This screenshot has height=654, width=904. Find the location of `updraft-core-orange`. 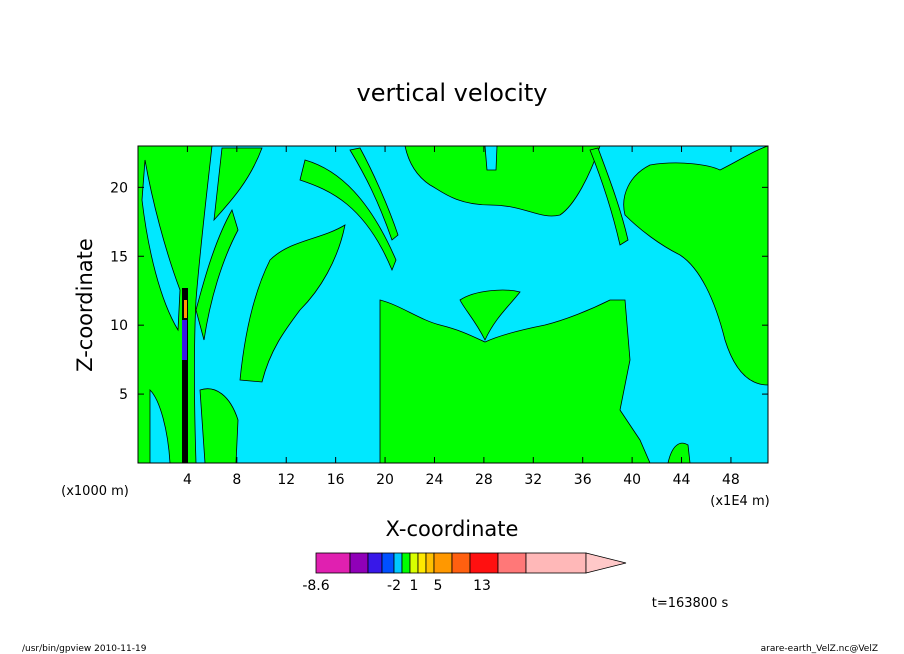

updraft-core-orange is located at coordinates (185, 309).